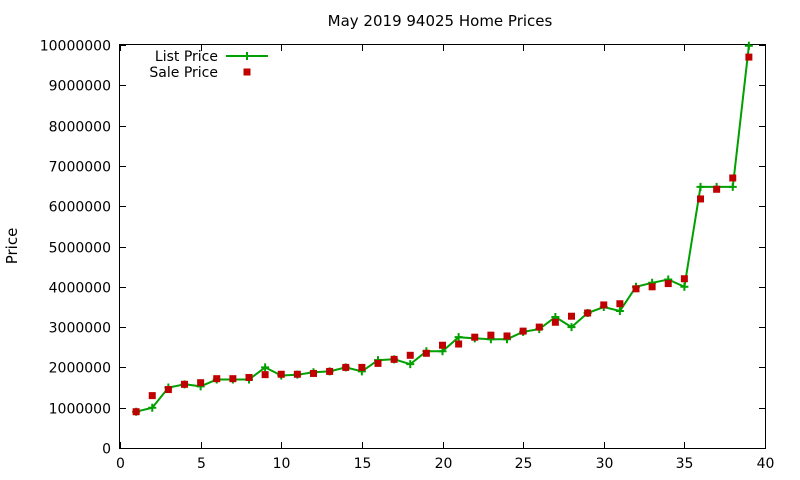  What do you see at coordinates (247, 72) in the screenshot?
I see `legend-square-swatch` at bounding box center [247, 72].